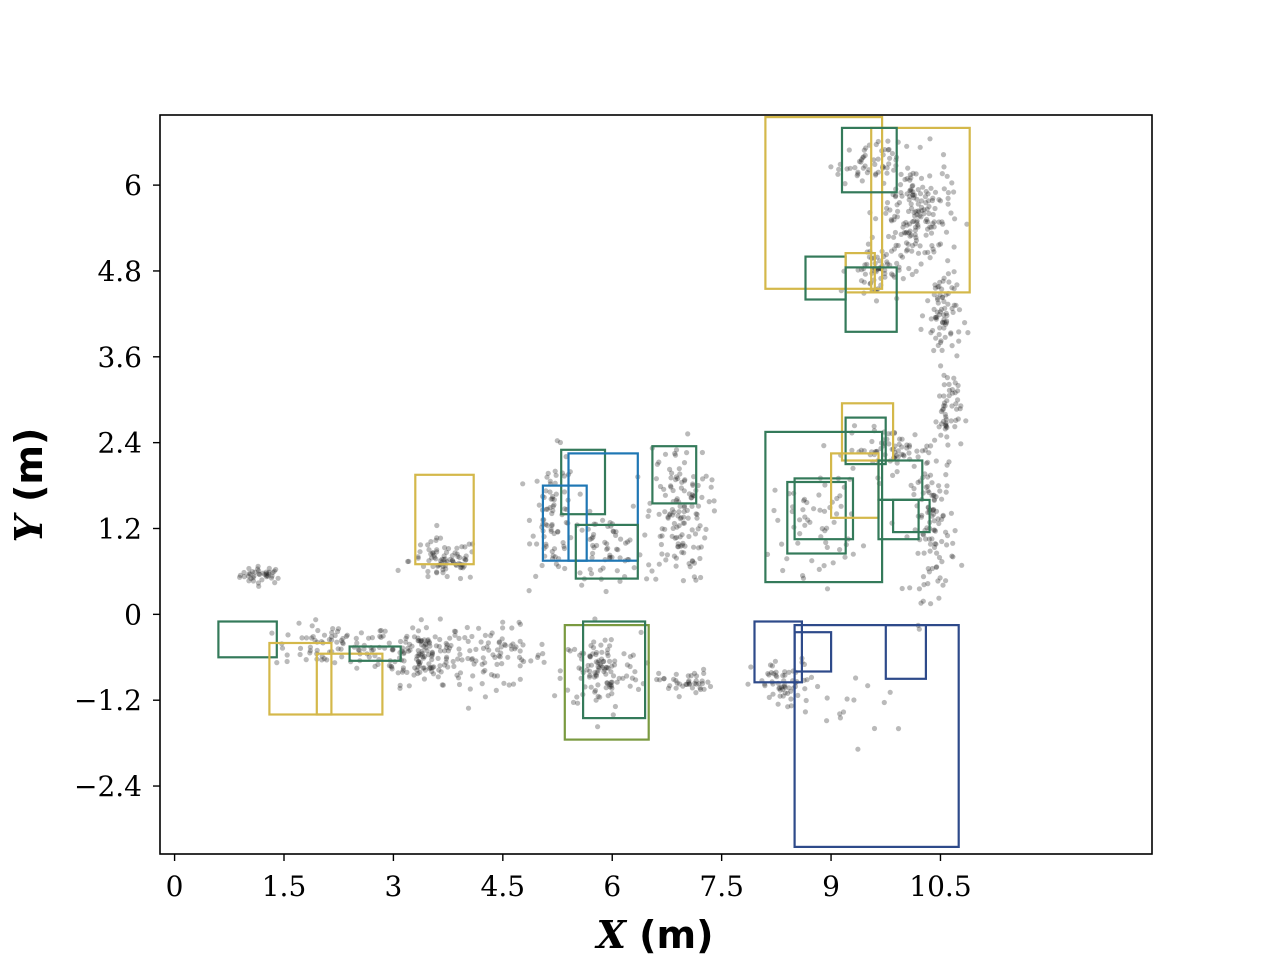 This screenshot has width=1280, height=960. Describe the element at coordinates (119, 528) in the screenshot. I see `y-tick-label: 1.2` at that location.